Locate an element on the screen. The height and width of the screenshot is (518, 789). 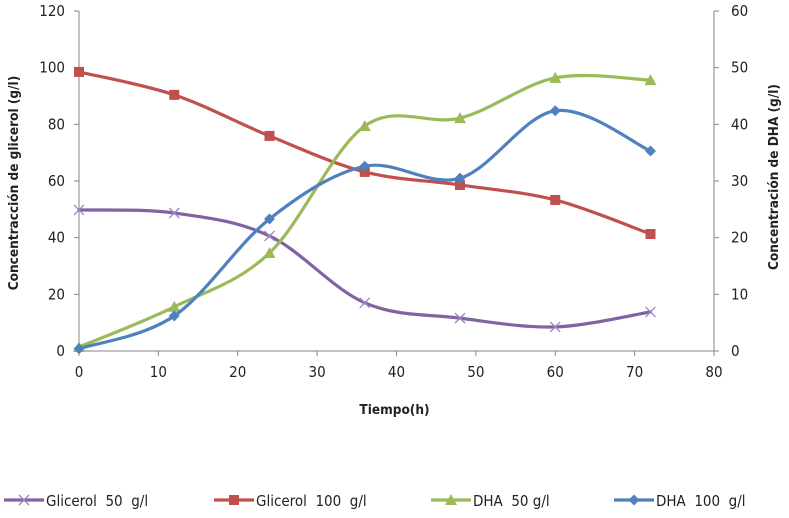
legend-item: DHA 100 g/l is located at coordinates (680, 501).